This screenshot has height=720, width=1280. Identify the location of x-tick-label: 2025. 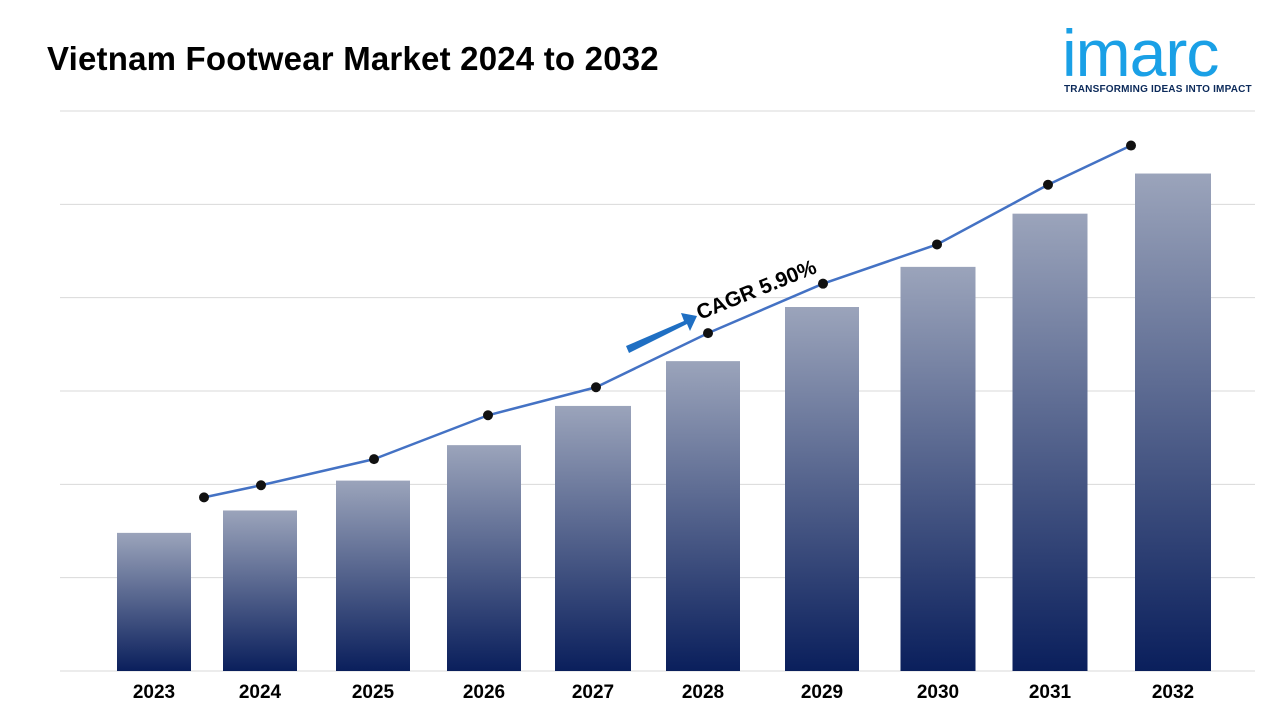
(373, 692).